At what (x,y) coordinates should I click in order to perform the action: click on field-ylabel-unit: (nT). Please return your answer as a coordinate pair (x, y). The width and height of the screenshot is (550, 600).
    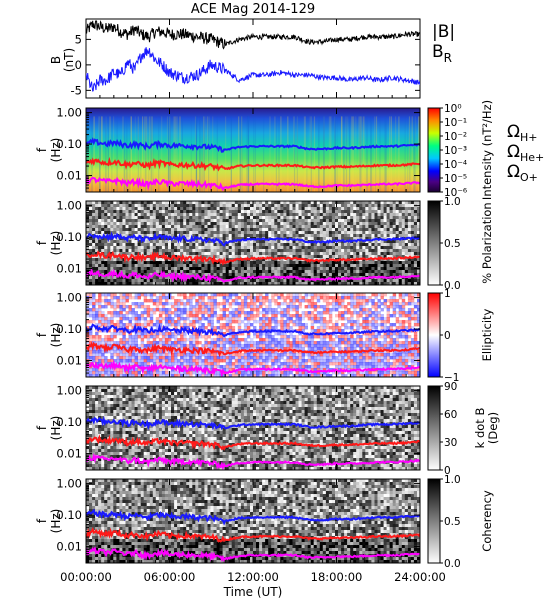
    Looking at the image, I should click on (69, 60).